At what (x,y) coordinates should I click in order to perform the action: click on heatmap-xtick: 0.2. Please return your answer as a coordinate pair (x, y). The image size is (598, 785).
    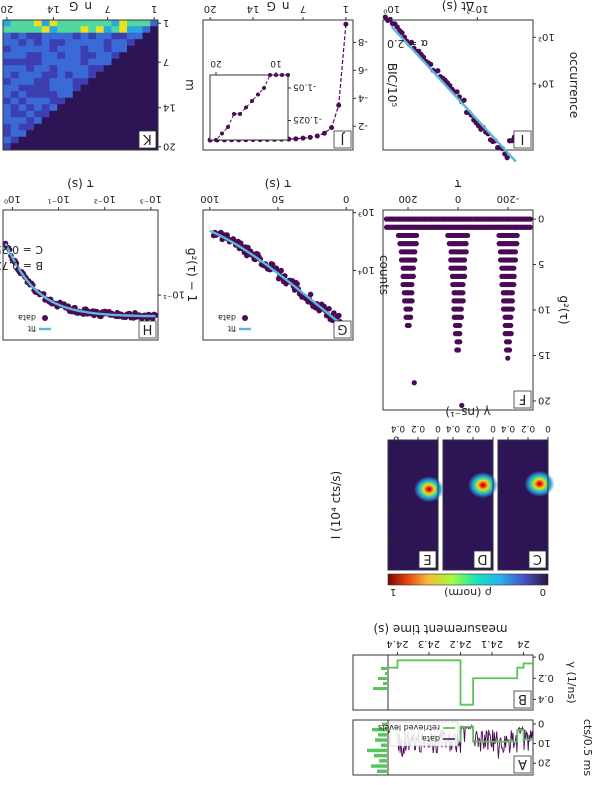
    Looking at the image, I should click on (418, 428).